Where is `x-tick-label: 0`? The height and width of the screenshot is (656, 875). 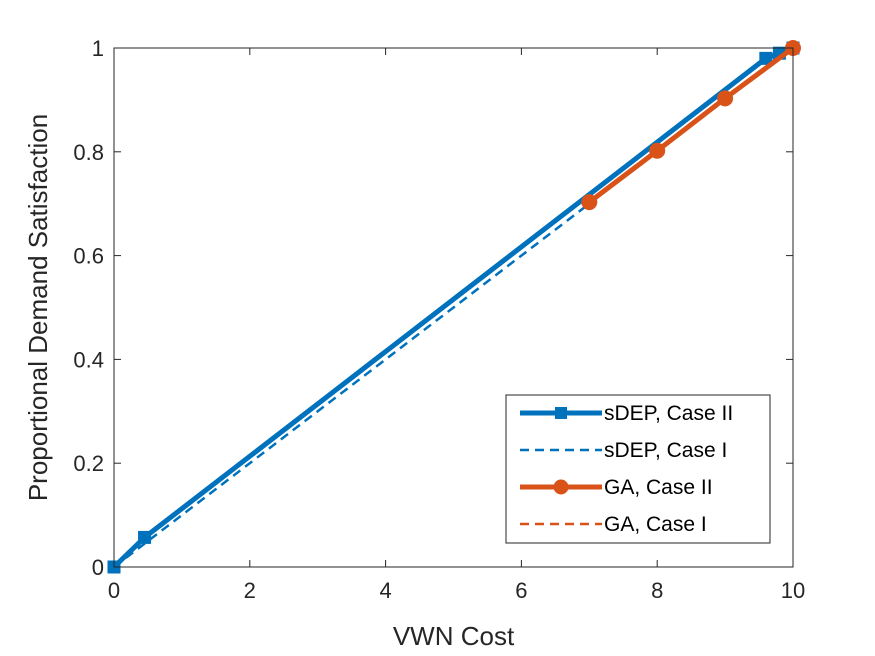
x-tick-label: 0 is located at coordinates (114, 590).